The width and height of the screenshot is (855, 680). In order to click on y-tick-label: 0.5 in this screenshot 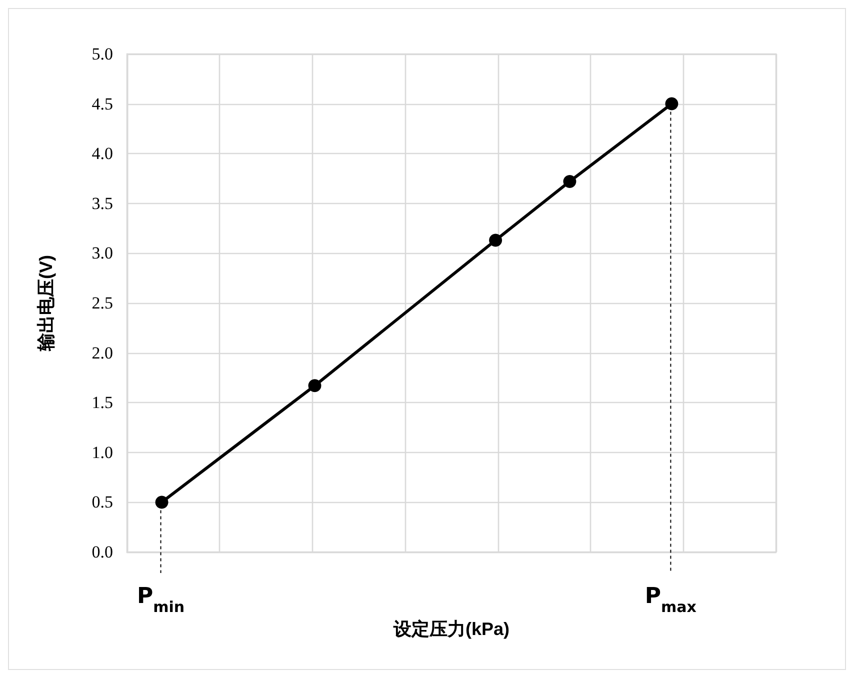, I will do `click(102, 502)`.